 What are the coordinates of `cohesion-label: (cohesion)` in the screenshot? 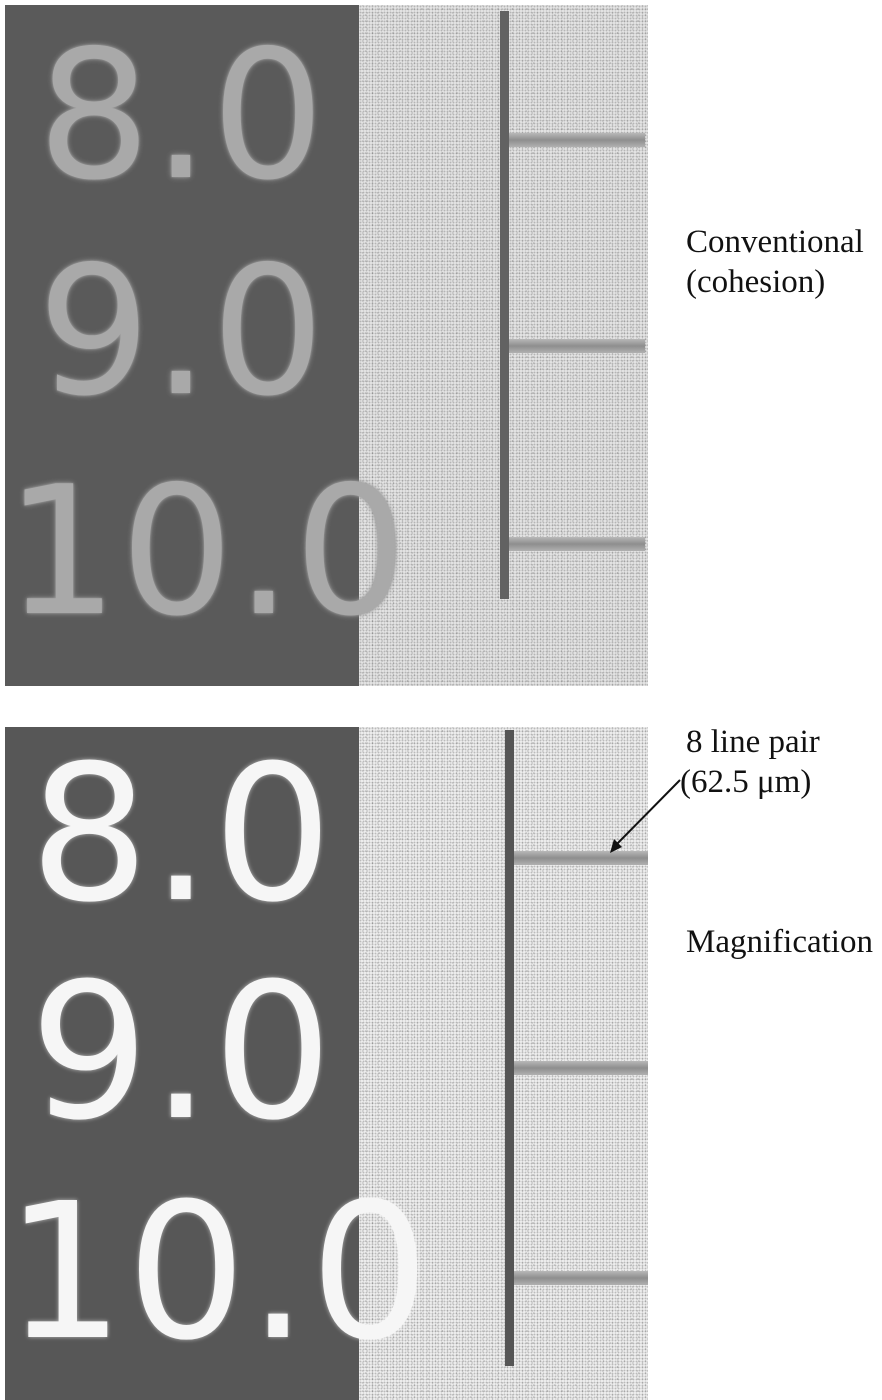 It's located at (756, 282).